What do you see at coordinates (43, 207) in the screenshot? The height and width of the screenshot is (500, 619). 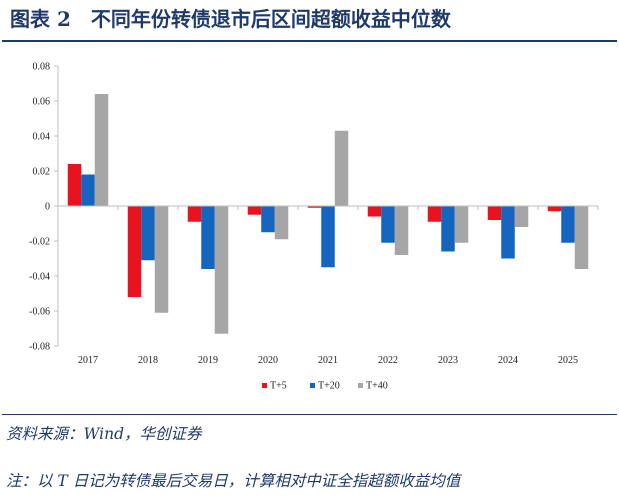 I see `y-axis-ticks: 0.08 0.06 0.04 0.02 0 -0.02 -0.04 -0.06 -0.08` at bounding box center [43, 207].